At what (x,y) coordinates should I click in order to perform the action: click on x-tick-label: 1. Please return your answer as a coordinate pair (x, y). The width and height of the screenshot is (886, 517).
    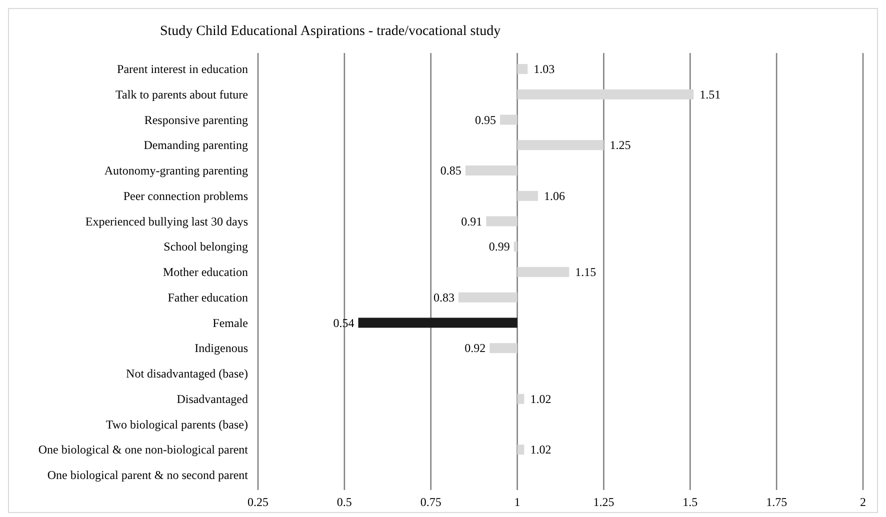
    Looking at the image, I should click on (517, 502).